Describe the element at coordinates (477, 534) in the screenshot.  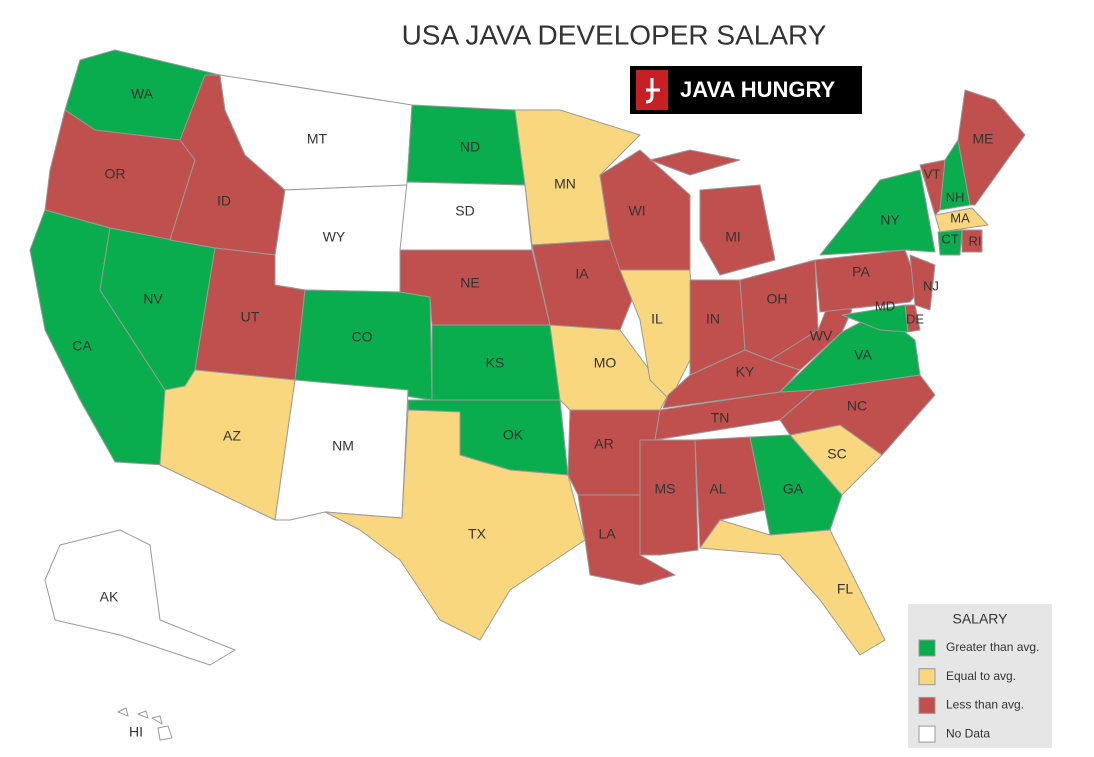
I see `state-label: TX` at that location.